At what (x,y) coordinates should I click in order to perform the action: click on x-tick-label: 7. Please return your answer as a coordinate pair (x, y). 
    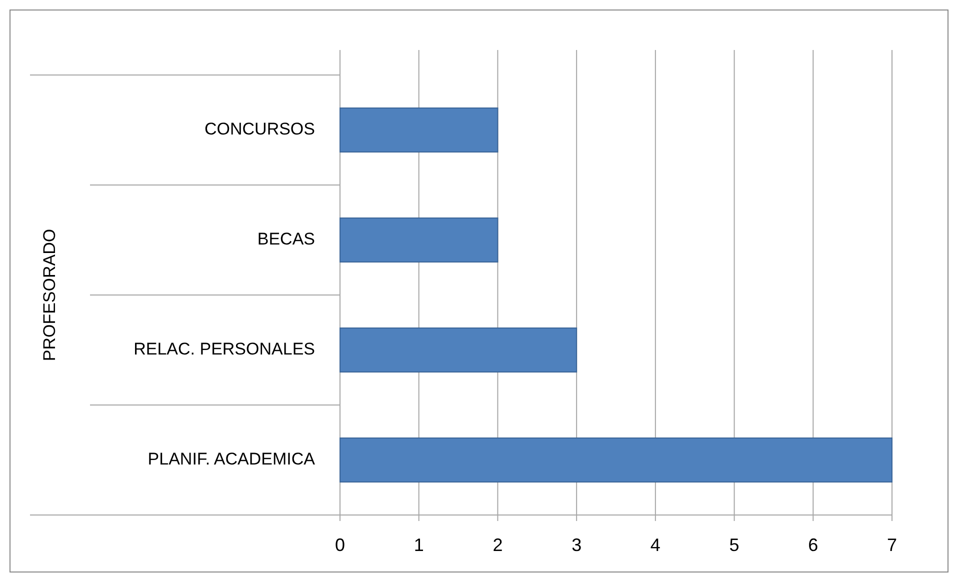
    Looking at the image, I should click on (892, 545).